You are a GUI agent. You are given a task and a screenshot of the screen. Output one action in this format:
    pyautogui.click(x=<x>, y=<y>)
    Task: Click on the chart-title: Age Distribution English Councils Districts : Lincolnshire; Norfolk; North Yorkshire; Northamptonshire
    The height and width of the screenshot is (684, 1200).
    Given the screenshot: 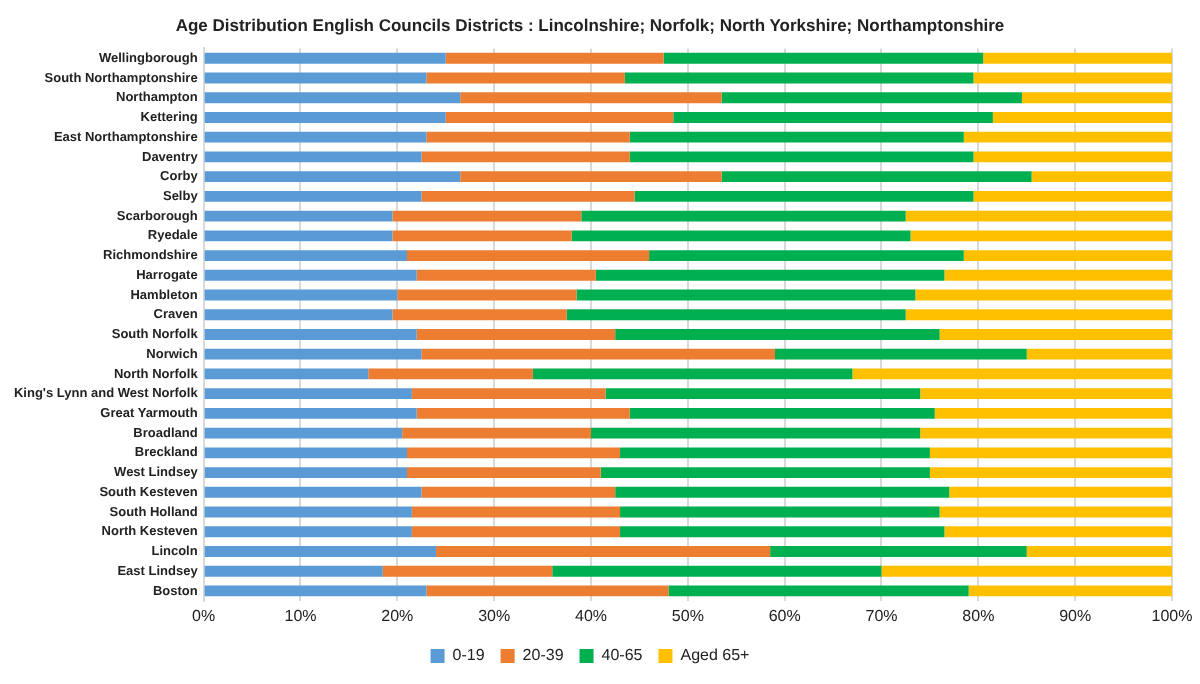 What is the action you would take?
    pyautogui.click(x=590, y=24)
    